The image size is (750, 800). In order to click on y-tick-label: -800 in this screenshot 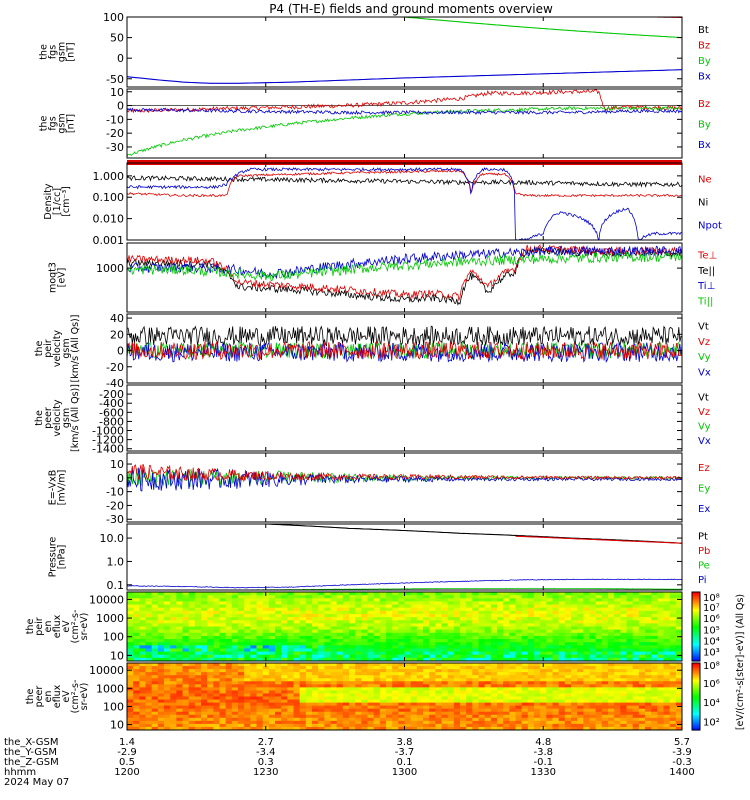, I will do `click(111, 421)`.